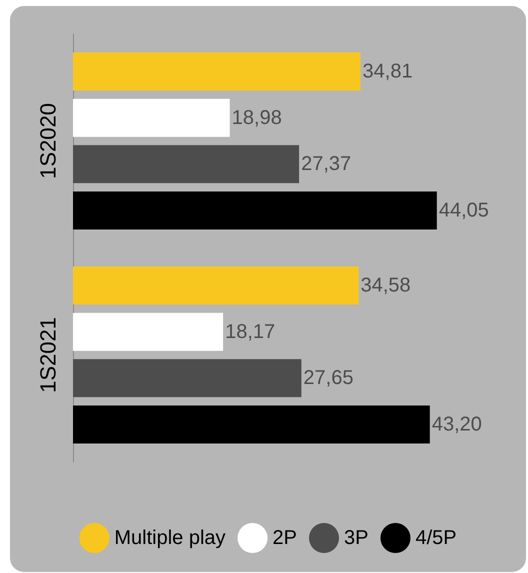  I want to click on legend-label: Multiple play, so click(170, 538).